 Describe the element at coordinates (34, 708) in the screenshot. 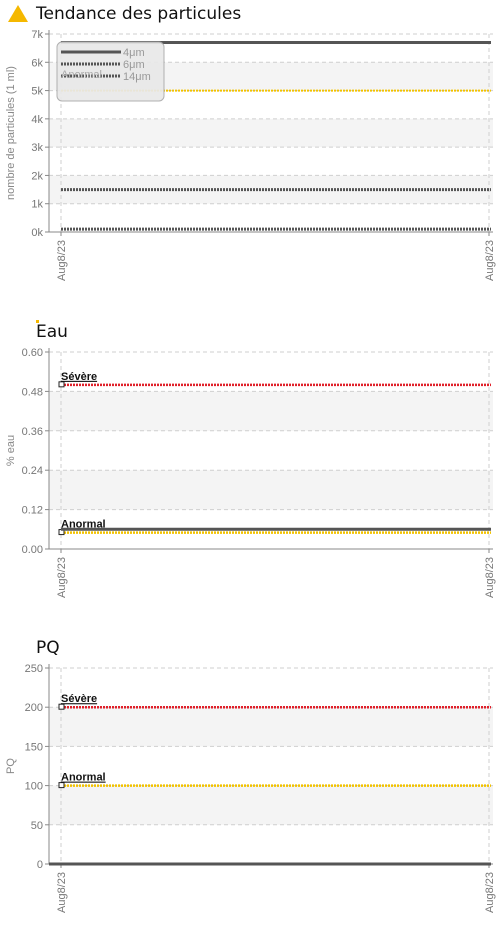

I see `y-tick-label: 200` at that location.